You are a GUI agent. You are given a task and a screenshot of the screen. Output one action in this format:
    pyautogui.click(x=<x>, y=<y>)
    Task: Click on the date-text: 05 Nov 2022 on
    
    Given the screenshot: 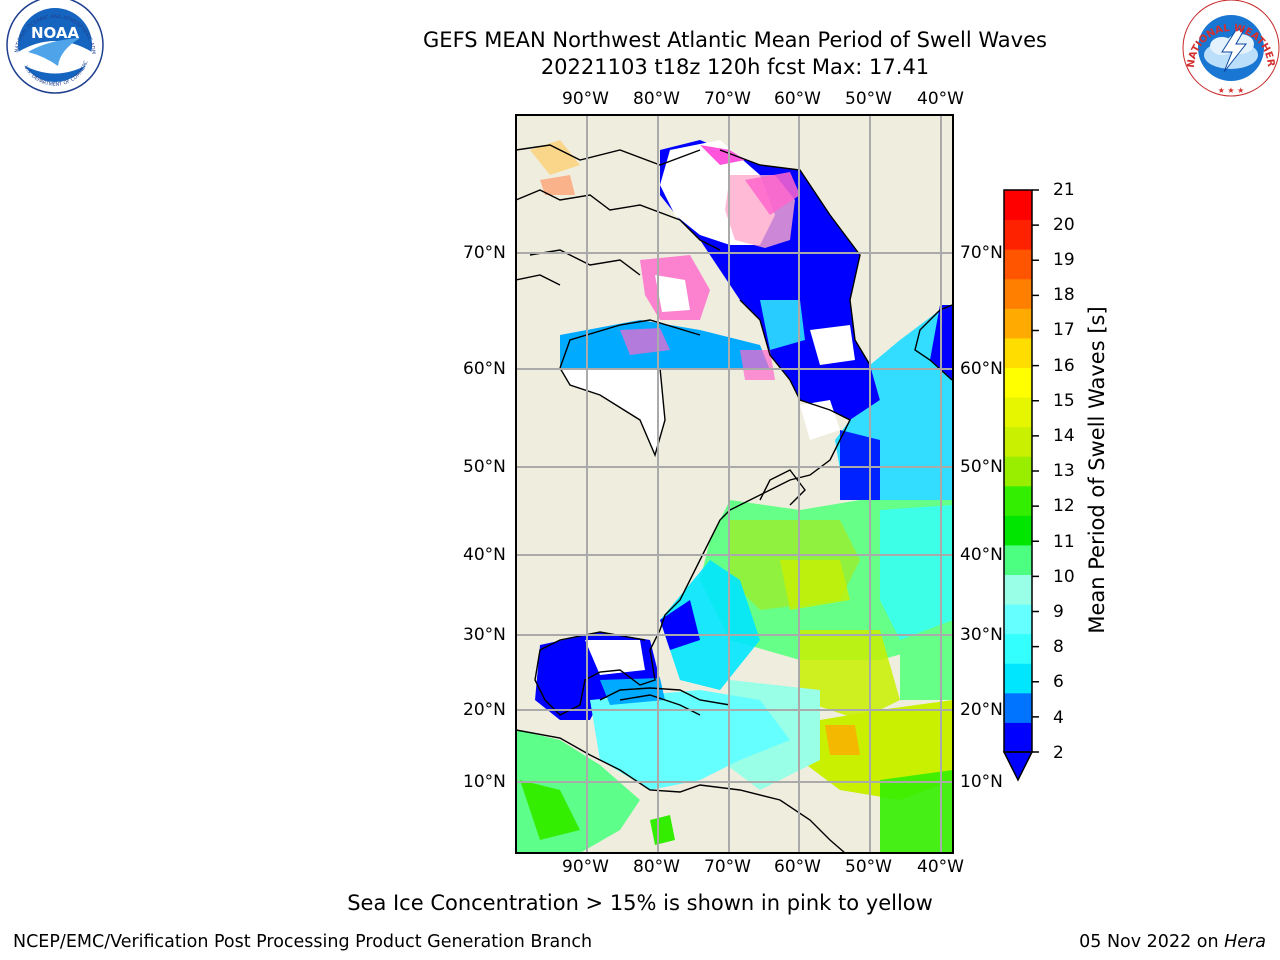 What is the action you would take?
    pyautogui.click(x=1152, y=942)
    